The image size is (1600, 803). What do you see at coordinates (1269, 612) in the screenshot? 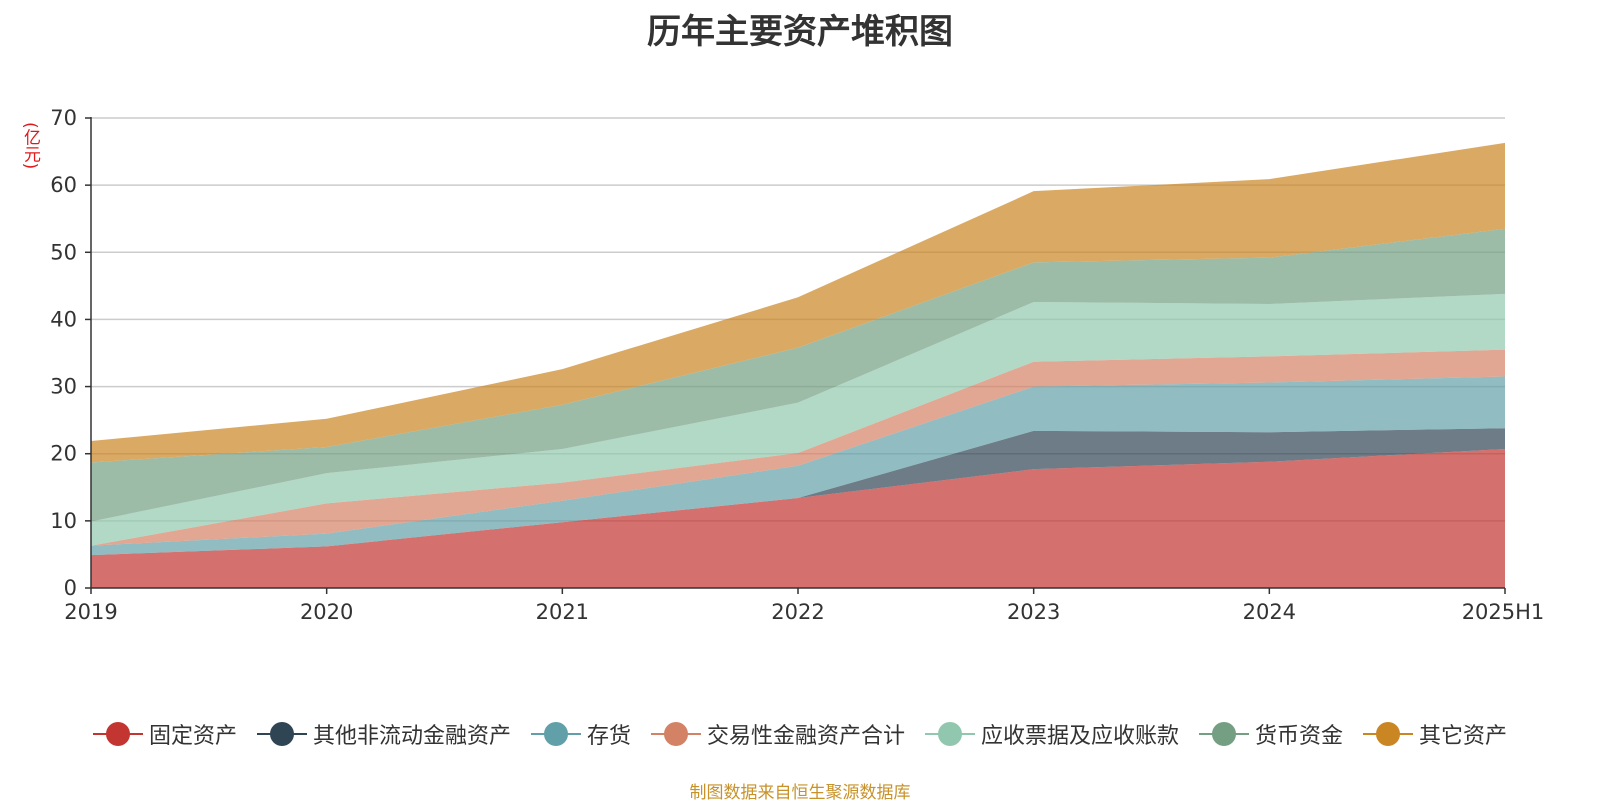
I see `x-tick-label: 2024` at bounding box center [1269, 612].